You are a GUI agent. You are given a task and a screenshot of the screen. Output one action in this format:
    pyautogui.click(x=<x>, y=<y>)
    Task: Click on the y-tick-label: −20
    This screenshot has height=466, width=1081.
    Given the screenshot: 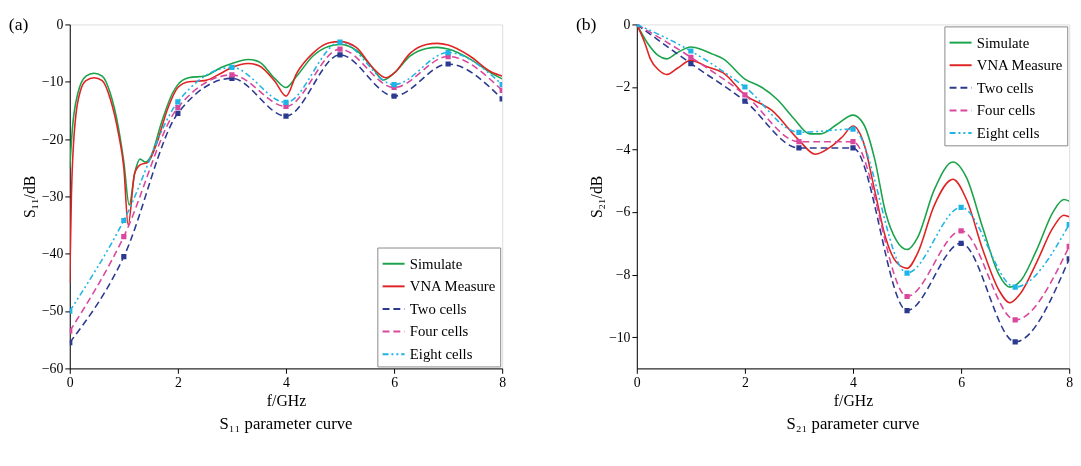 What is the action you would take?
    pyautogui.click(x=52, y=139)
    